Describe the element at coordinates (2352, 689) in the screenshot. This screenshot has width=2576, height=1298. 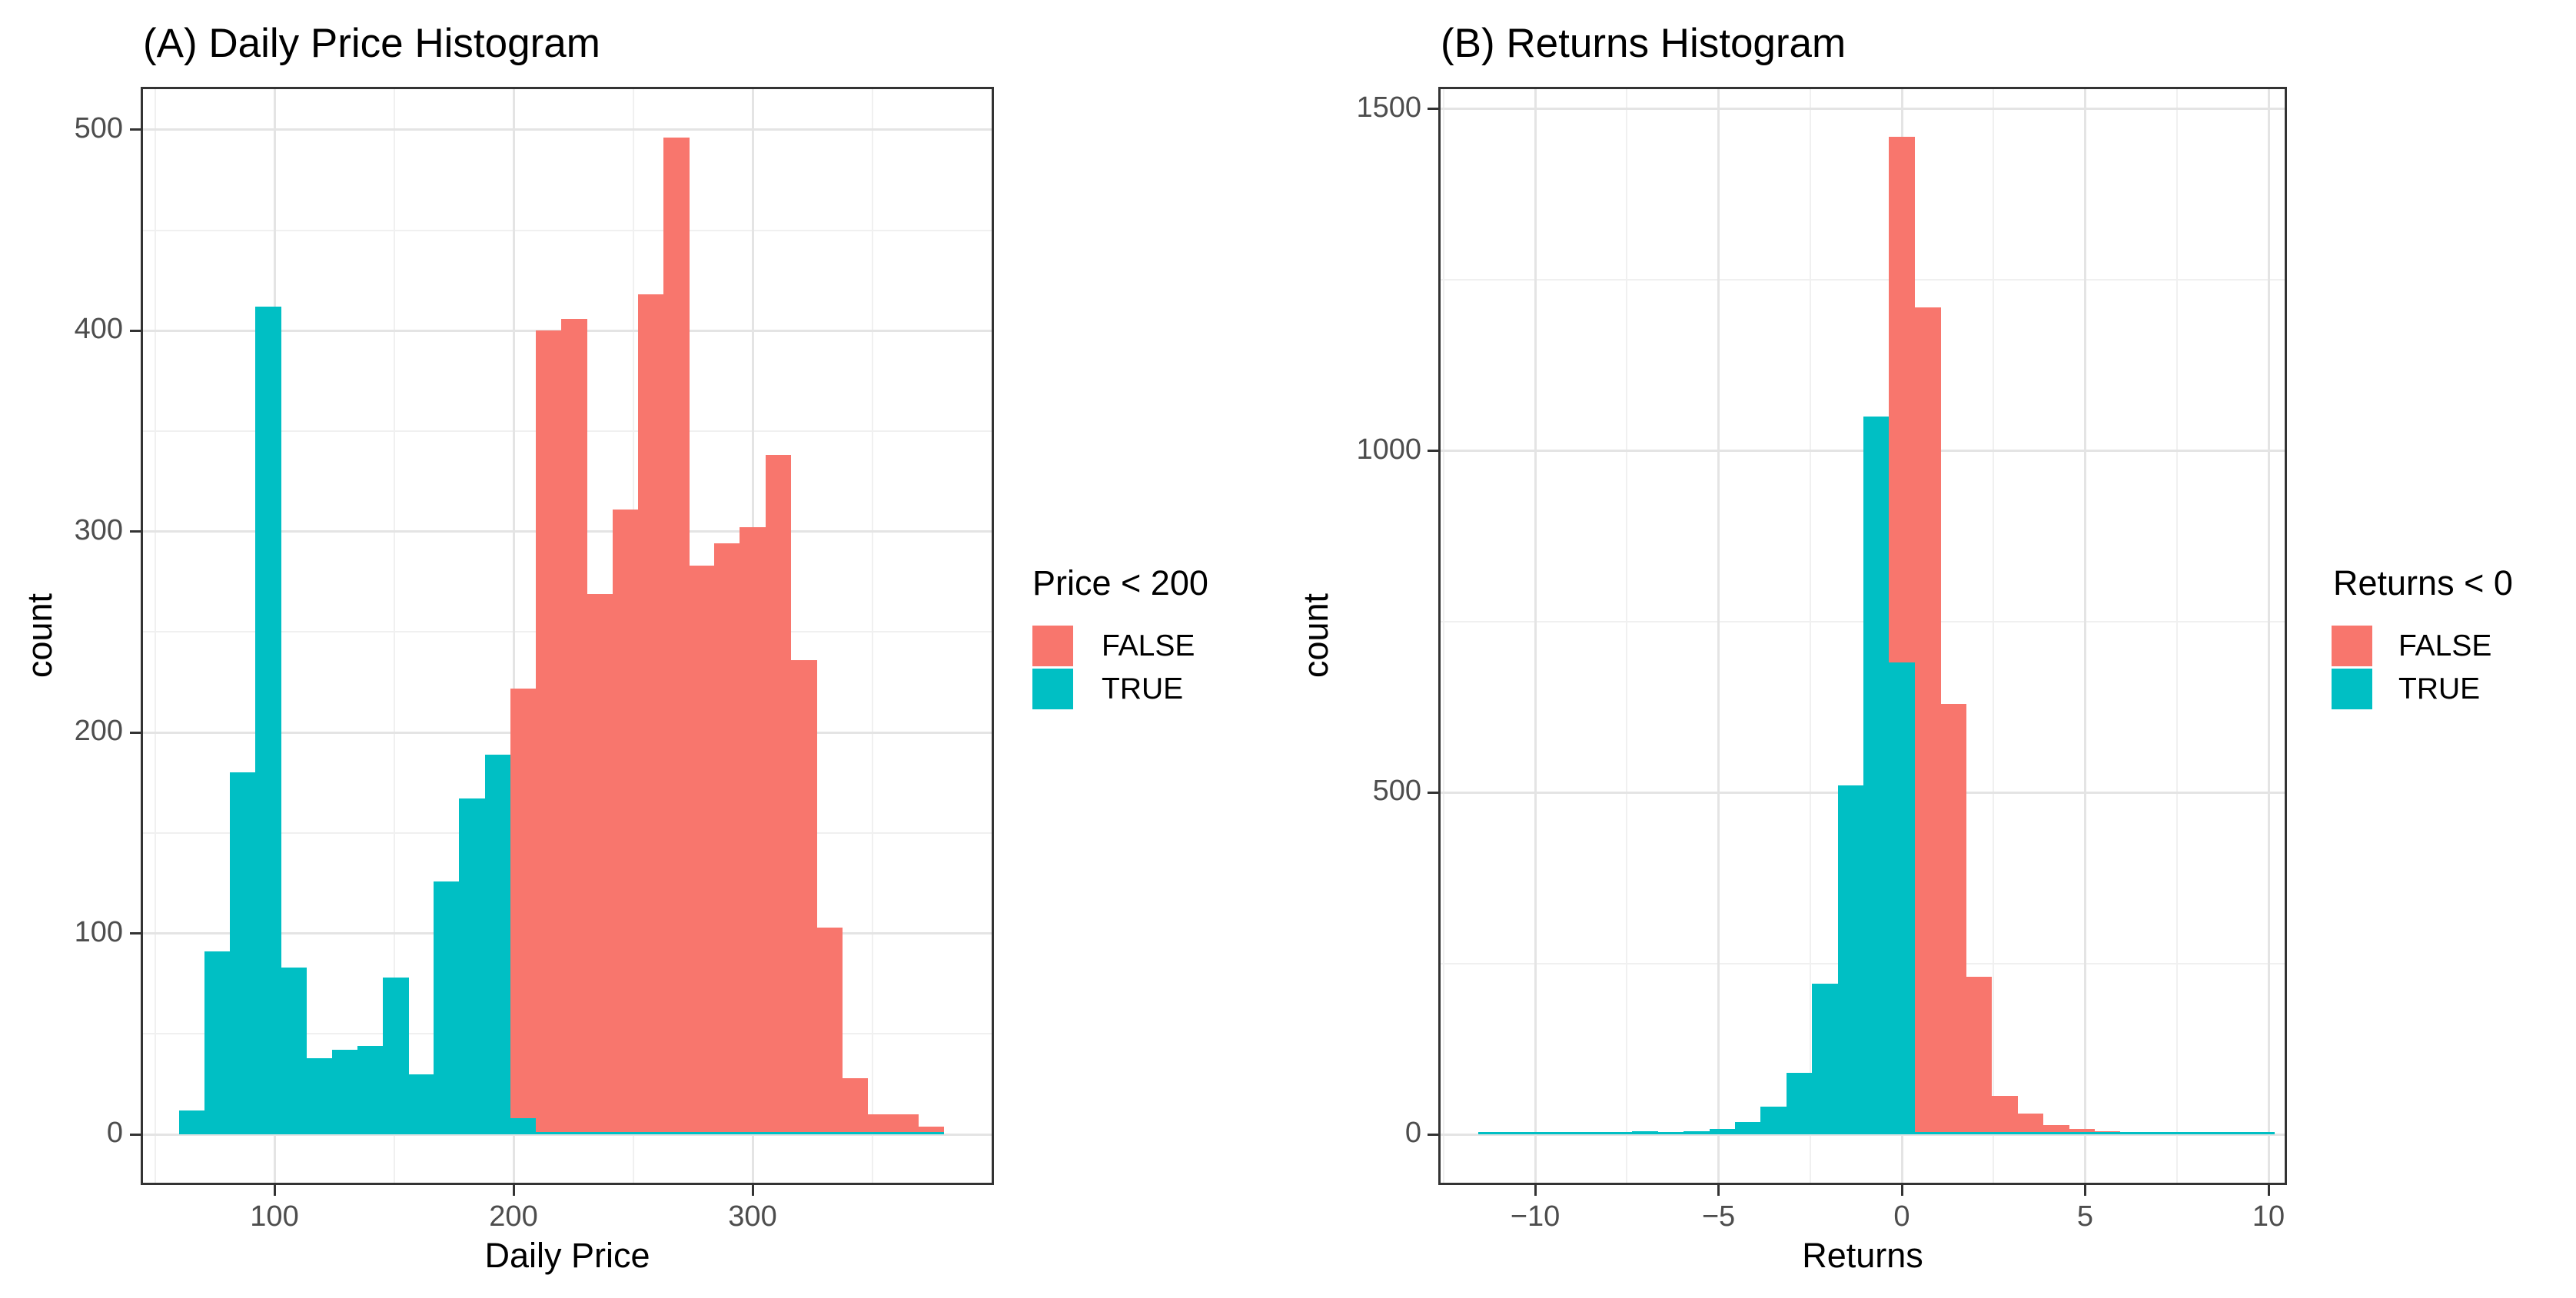
I see `legend-returns-true-swatch` at that location.